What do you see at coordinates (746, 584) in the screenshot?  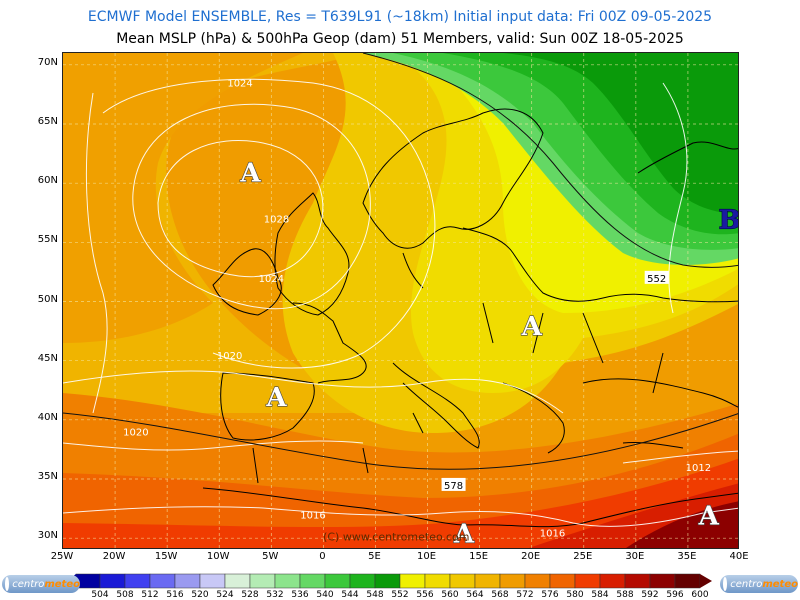 I see `logo-brand-a: centro` at bounding box center [746, 584].